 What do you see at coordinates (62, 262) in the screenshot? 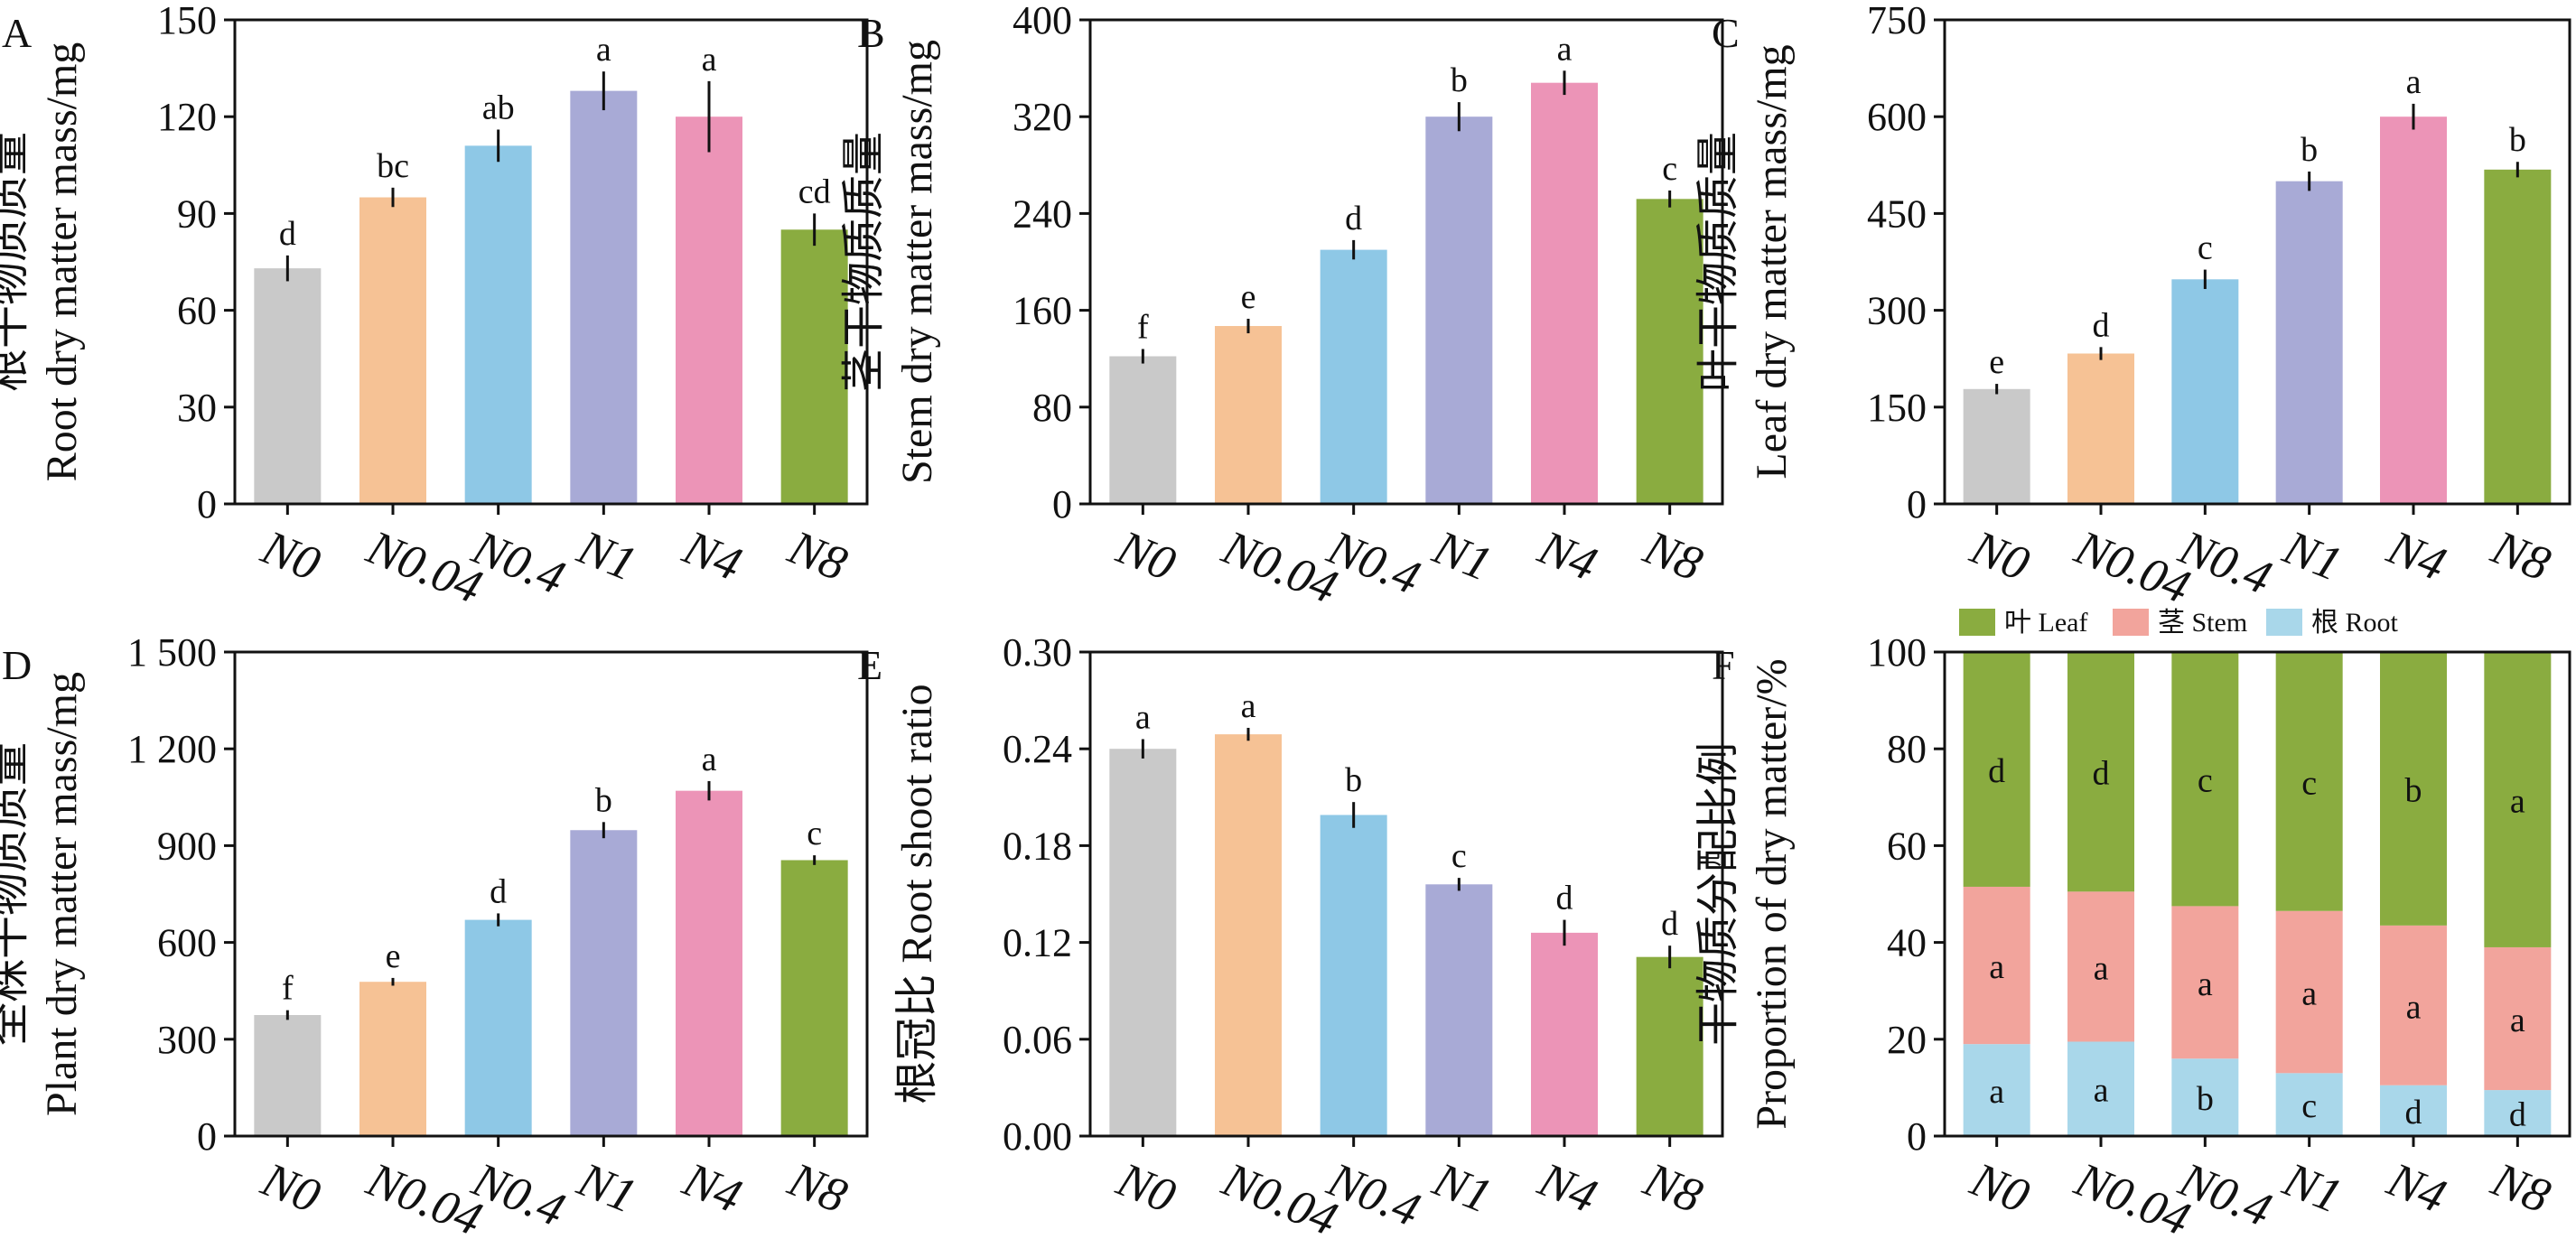
I see `y-axis-label-en: Root dry matter mass/mg` at bounding box center [62, 262].